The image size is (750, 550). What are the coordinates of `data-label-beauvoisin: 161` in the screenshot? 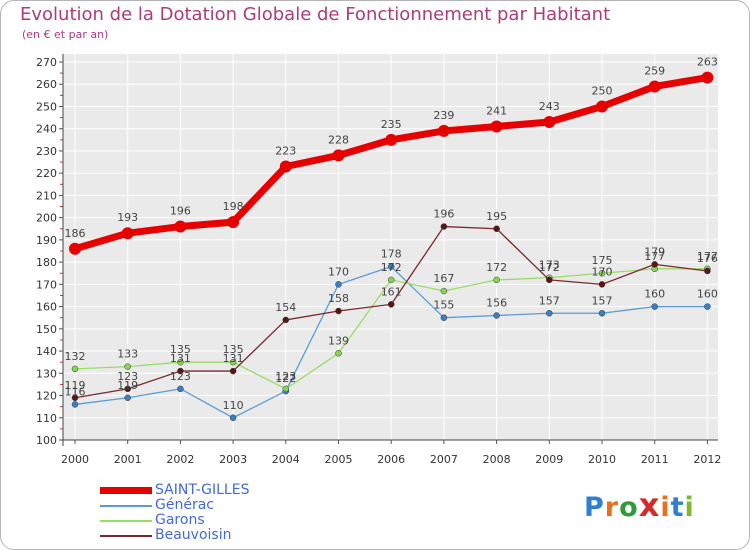 It's located at (391, 291).